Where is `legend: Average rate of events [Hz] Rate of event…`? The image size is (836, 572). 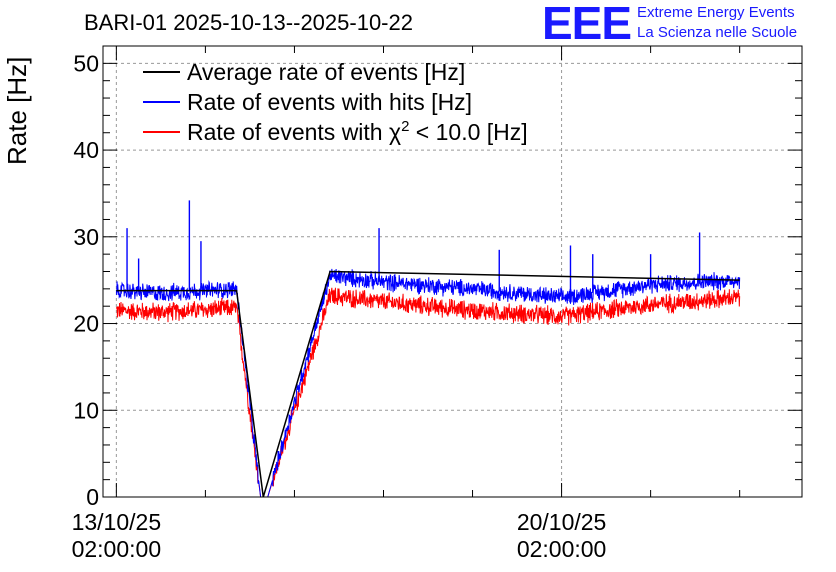
legend: Average rate of events [Hz] Rate of event… is located at coordinates (335, 102).